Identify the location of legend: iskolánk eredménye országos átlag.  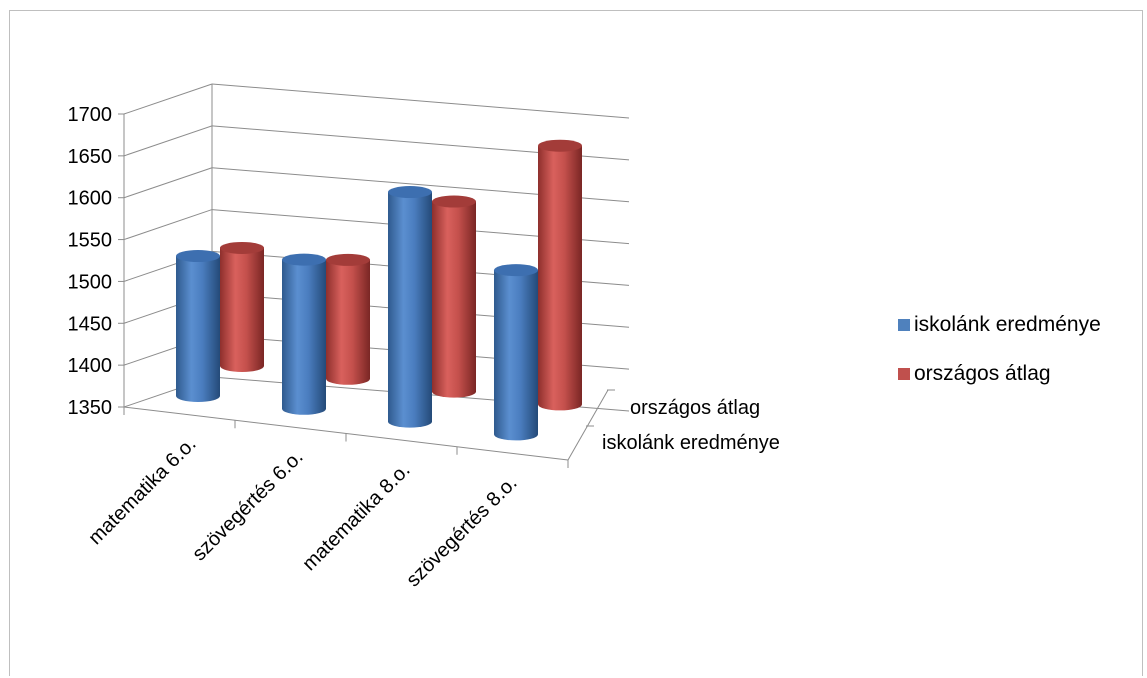
(999, 362).